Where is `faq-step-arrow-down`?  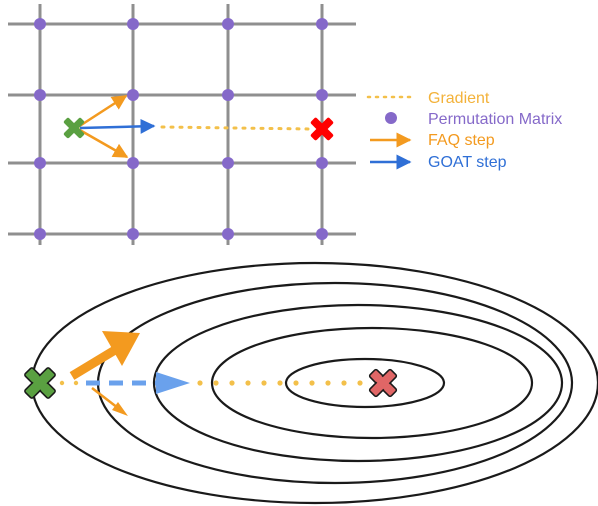 faq-step-arrow-down is located at coordinates (103, 143).